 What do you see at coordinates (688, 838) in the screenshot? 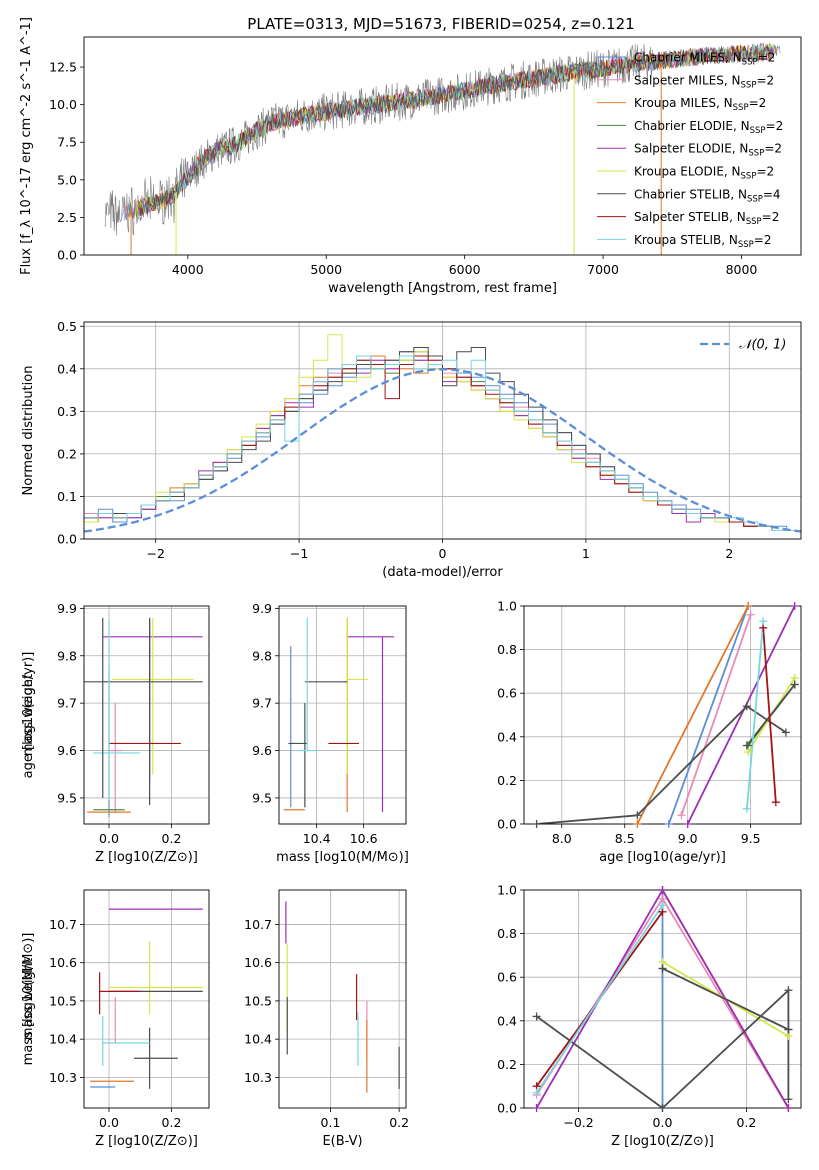
I see `x-tick-label: 9.0` at bounding box center [688, 838].